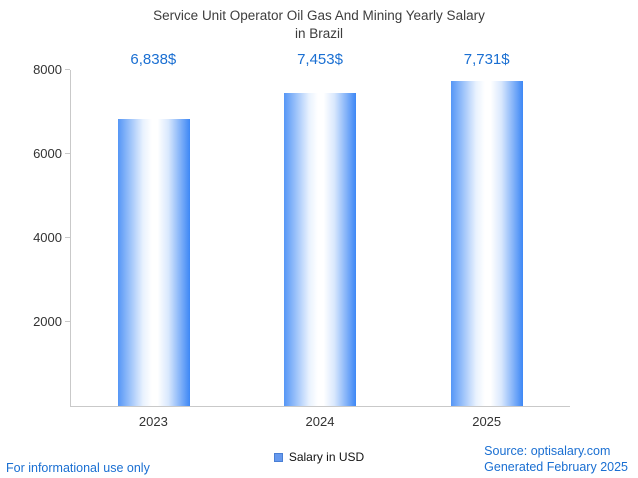  What do you see at coordinates (278, 457) in the screenshot?
I see `legend-marker-icon` at bounding box center [278, 457].